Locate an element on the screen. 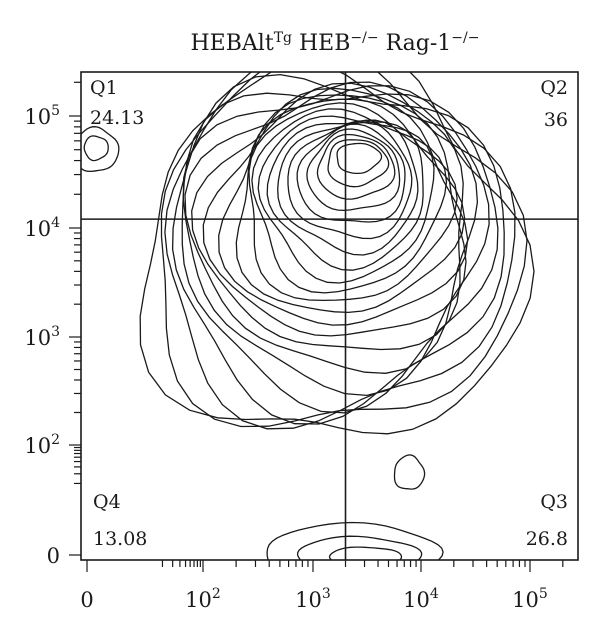 The image size is (600, 631). y-tick-label: 10² is located at coordinates (42, 445).